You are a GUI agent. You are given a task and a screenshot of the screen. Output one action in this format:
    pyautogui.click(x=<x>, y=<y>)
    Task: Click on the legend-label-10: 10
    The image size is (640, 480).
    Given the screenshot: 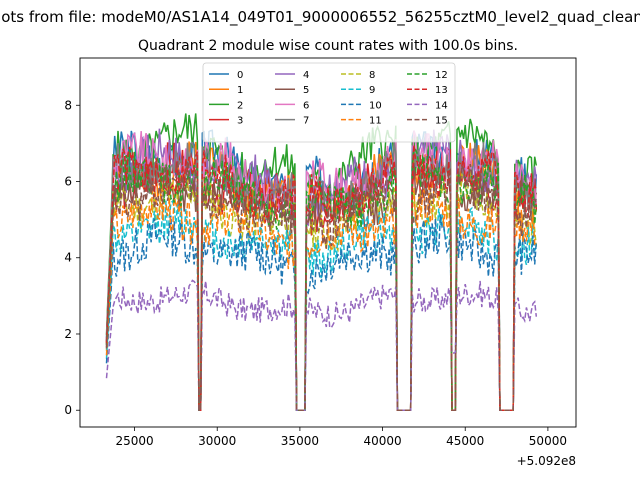 What is the action you would take?
    pyautogui.click(x=375, y=105)
    